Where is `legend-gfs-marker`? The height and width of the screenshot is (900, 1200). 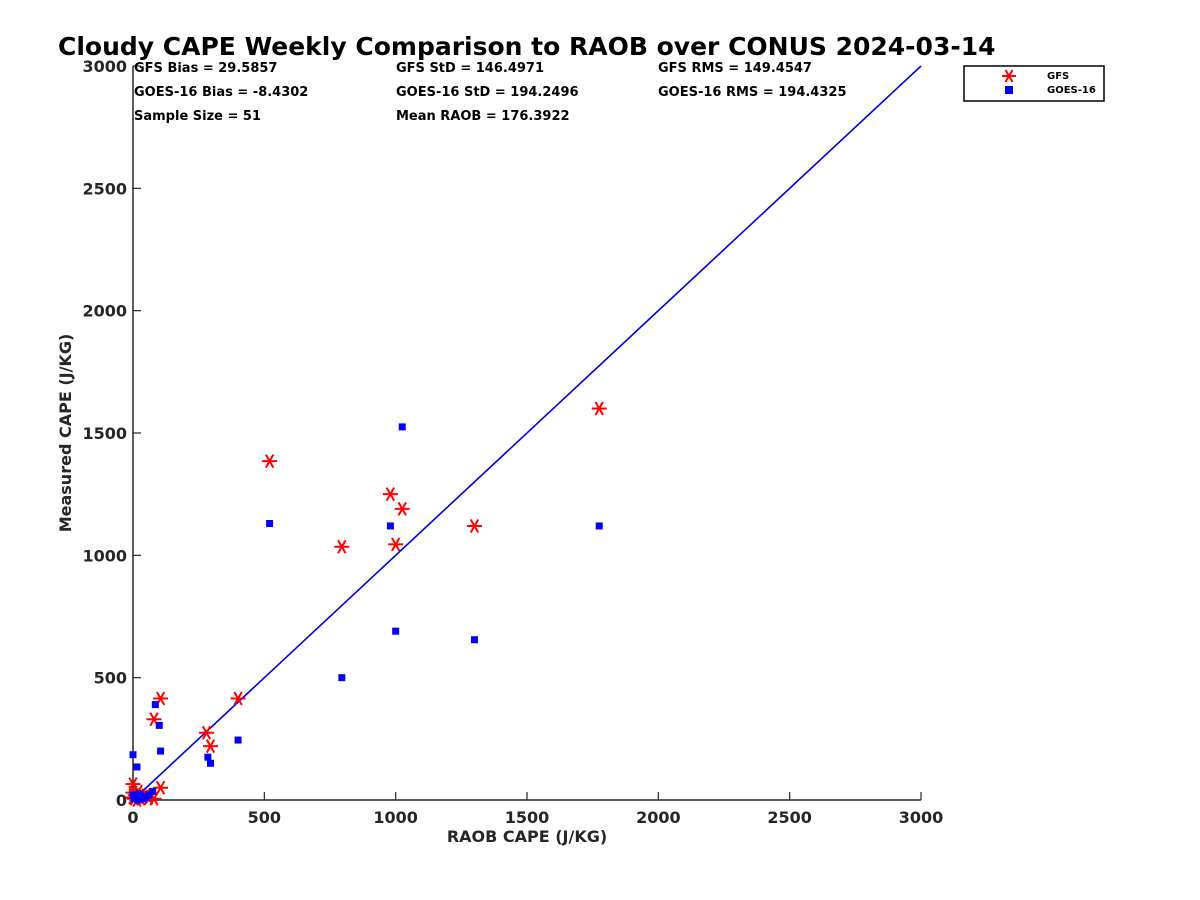 legend-gfs-marker is located at coordinates (1009, 76).